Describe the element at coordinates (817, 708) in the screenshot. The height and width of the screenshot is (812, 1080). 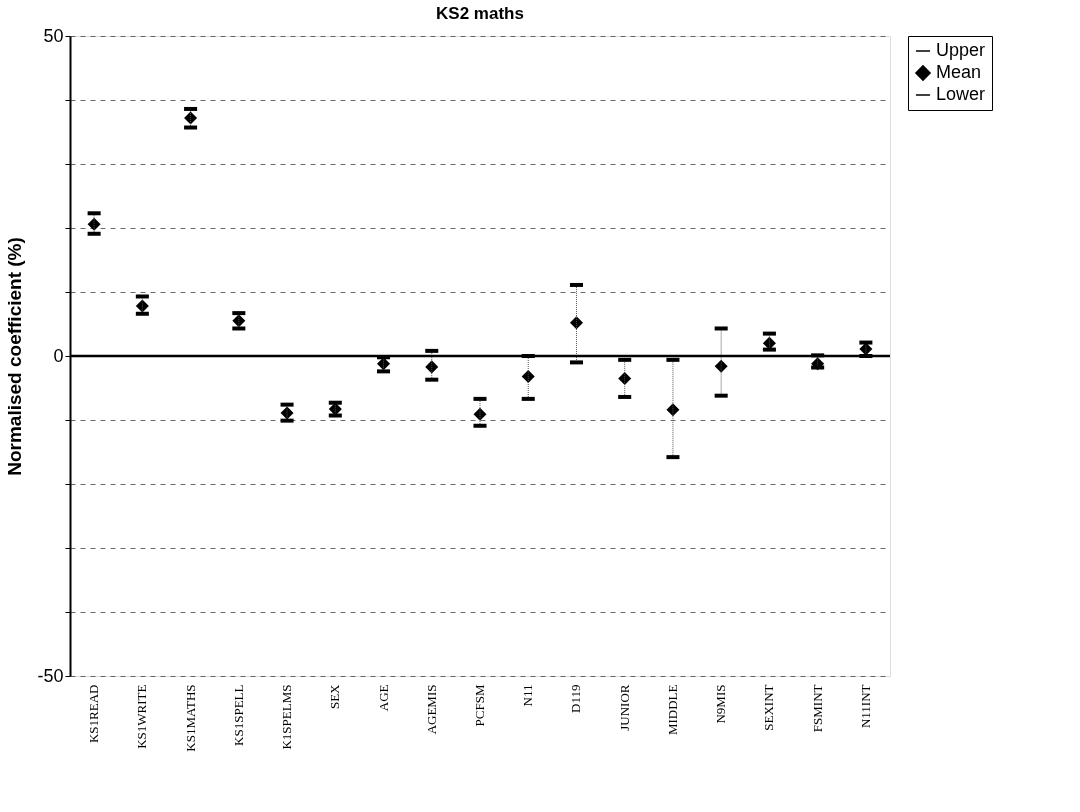
I see `x-tick-label: FSMINT` at that location.